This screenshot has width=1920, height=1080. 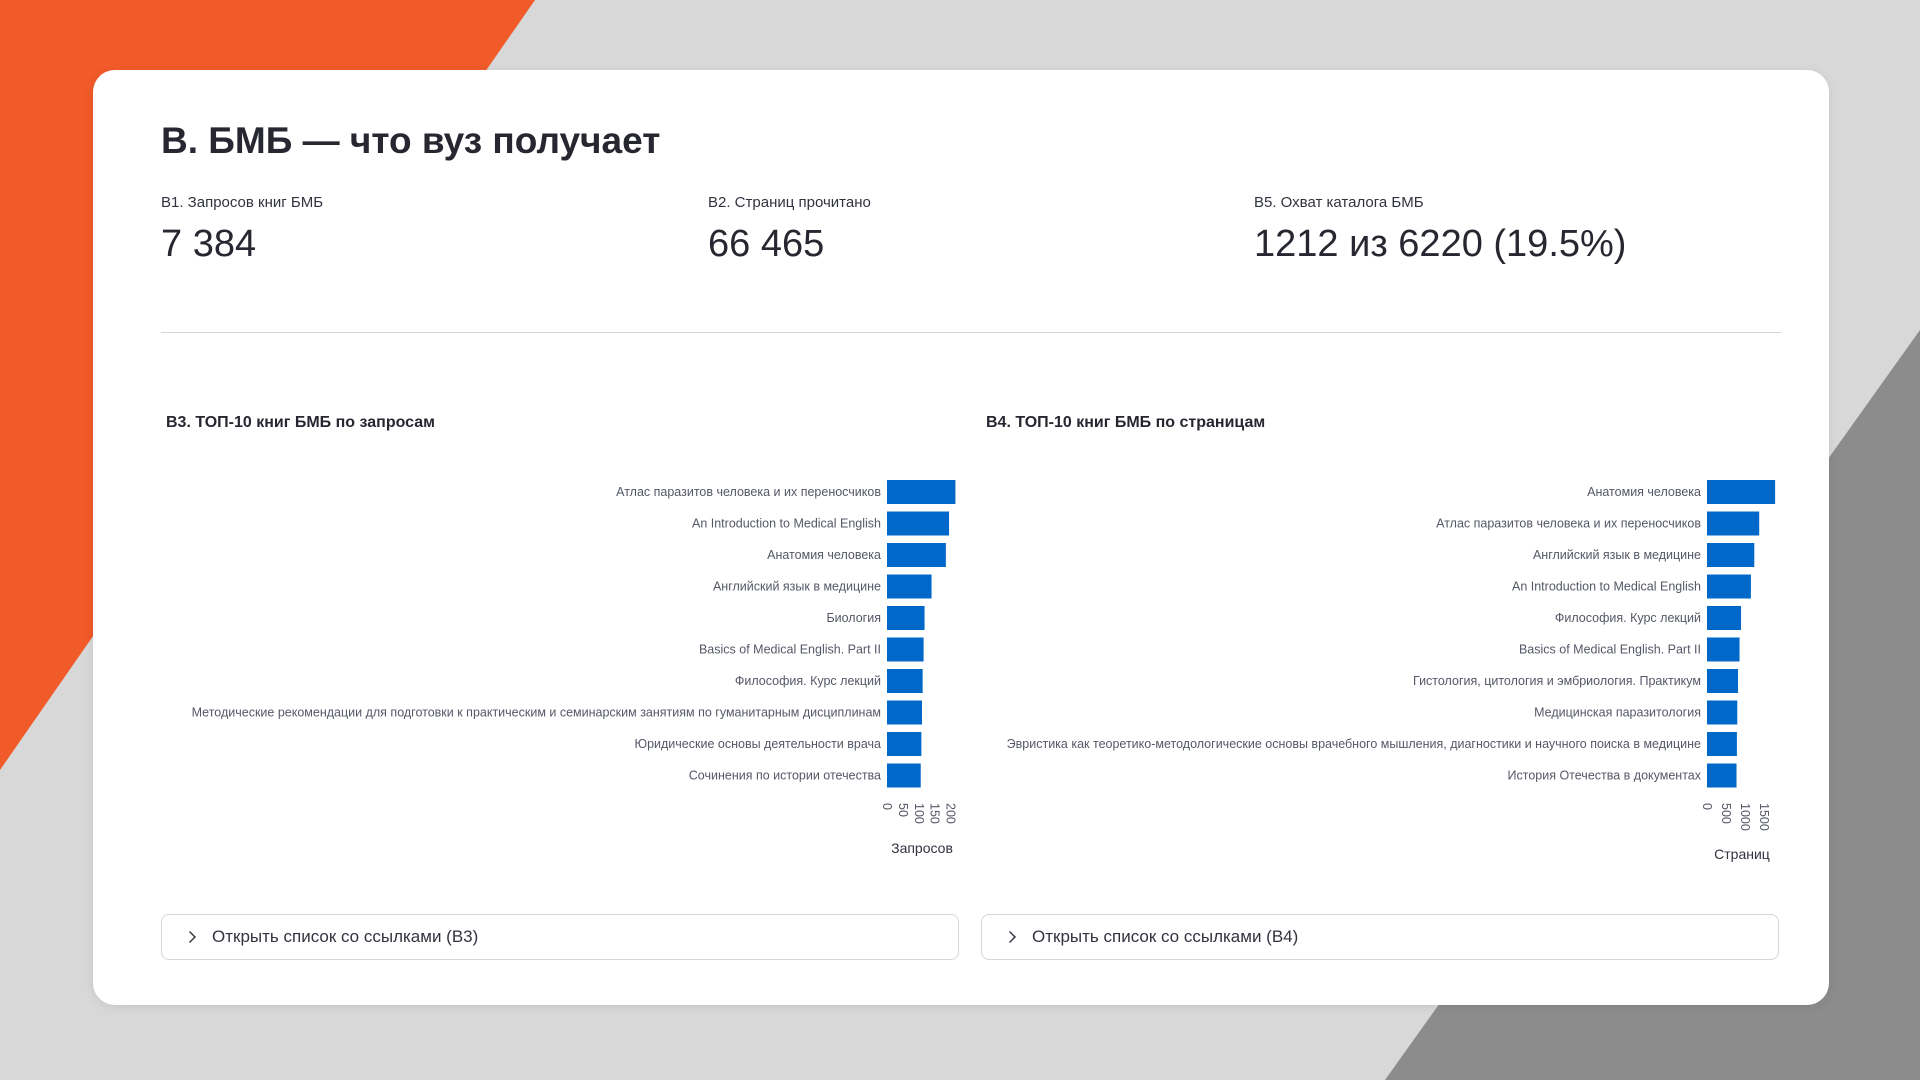 I want to click on category-label: Юридические основы деятельности врача, so click(x=757, y=744).